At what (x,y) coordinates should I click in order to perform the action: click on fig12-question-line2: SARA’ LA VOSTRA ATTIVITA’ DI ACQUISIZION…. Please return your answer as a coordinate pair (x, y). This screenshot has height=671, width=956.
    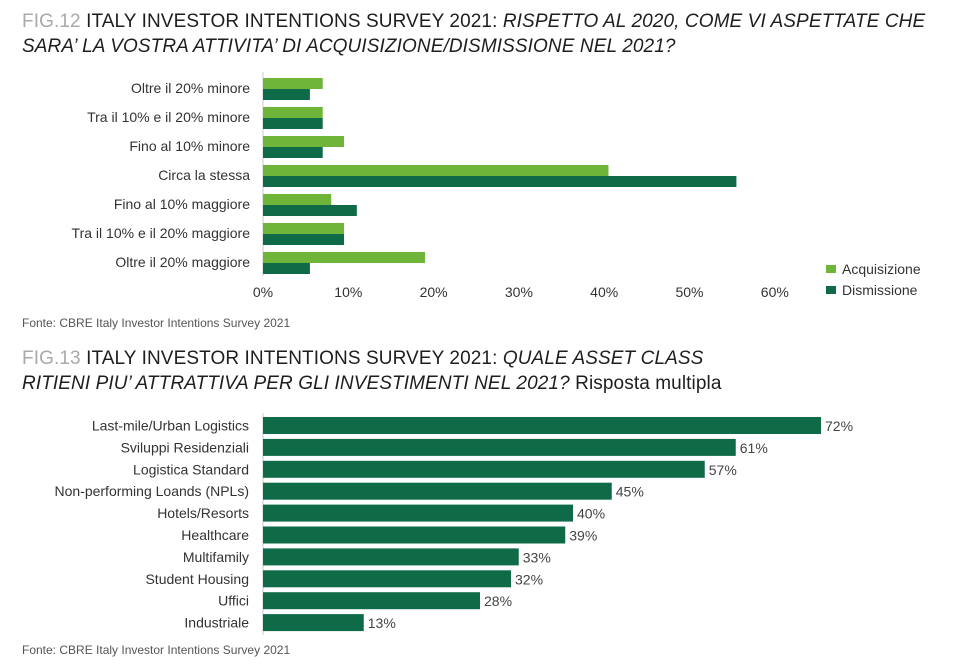
    Looking at the image, I should click on (349, 46).